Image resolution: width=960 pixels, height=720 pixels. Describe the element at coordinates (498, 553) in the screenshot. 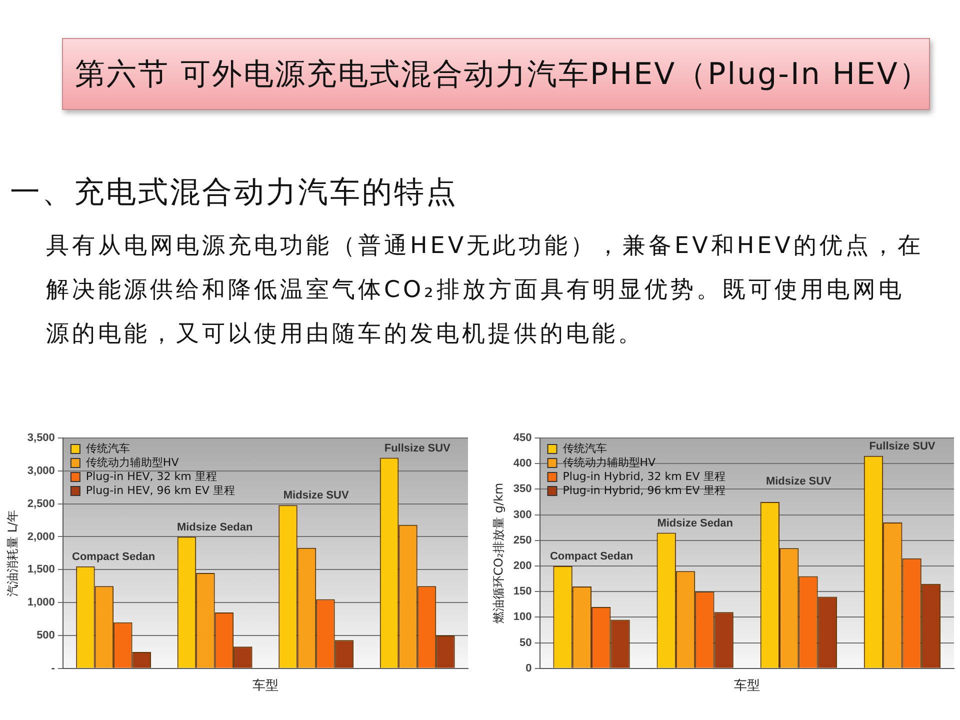

I see `y-axis-title: 燃油循环CO₂排放量 g/km` at that location.